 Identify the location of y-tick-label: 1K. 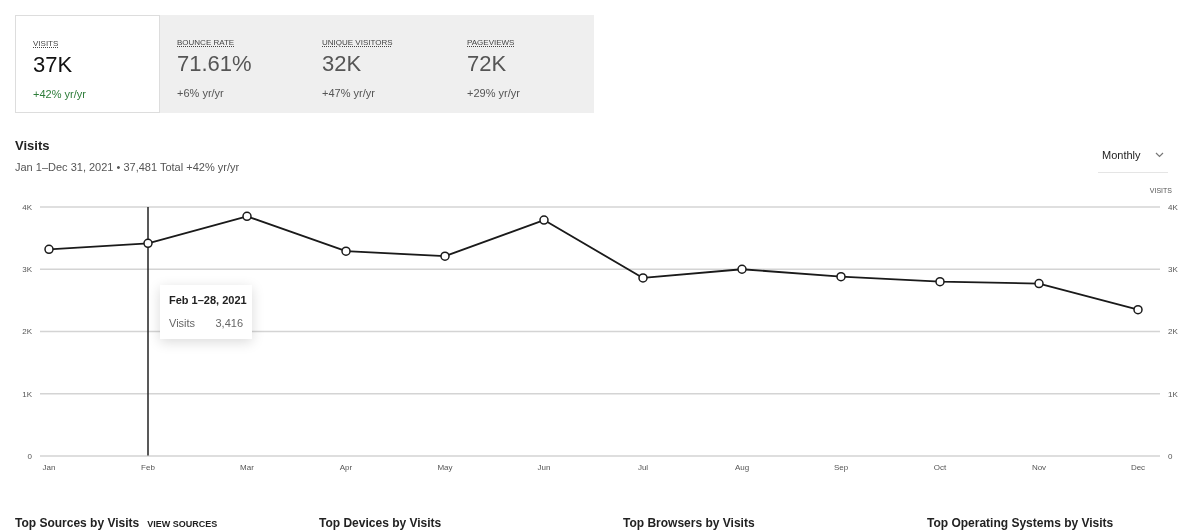
(27, 394).